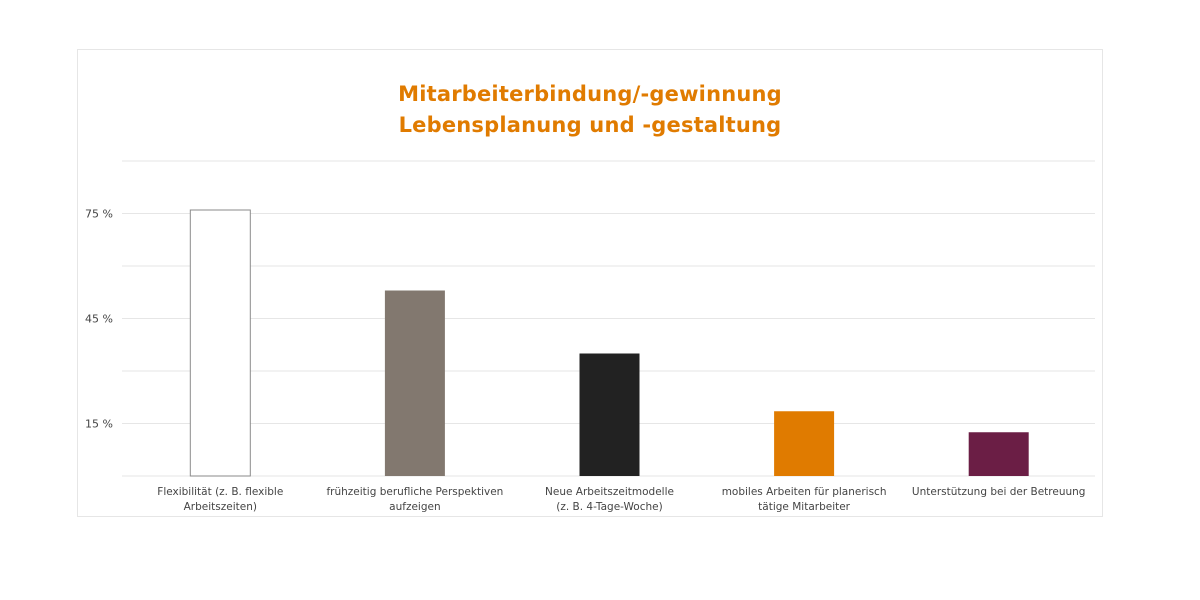 The image size is (1200, 600). What do you see at coordinates (414, 492) in the screenshot?
I see `x-tick-label: frühzeitig berufliche Perspektiven` at bounding box center [414, 492].